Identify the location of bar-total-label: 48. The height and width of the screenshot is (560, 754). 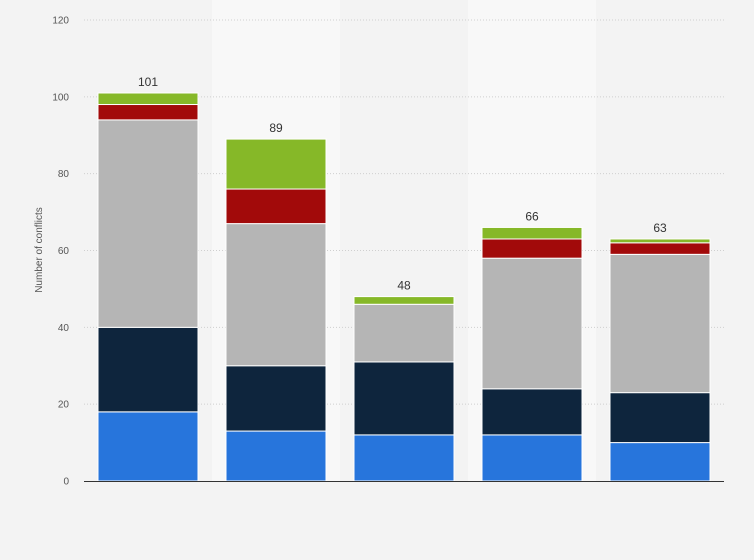
(404, 286).